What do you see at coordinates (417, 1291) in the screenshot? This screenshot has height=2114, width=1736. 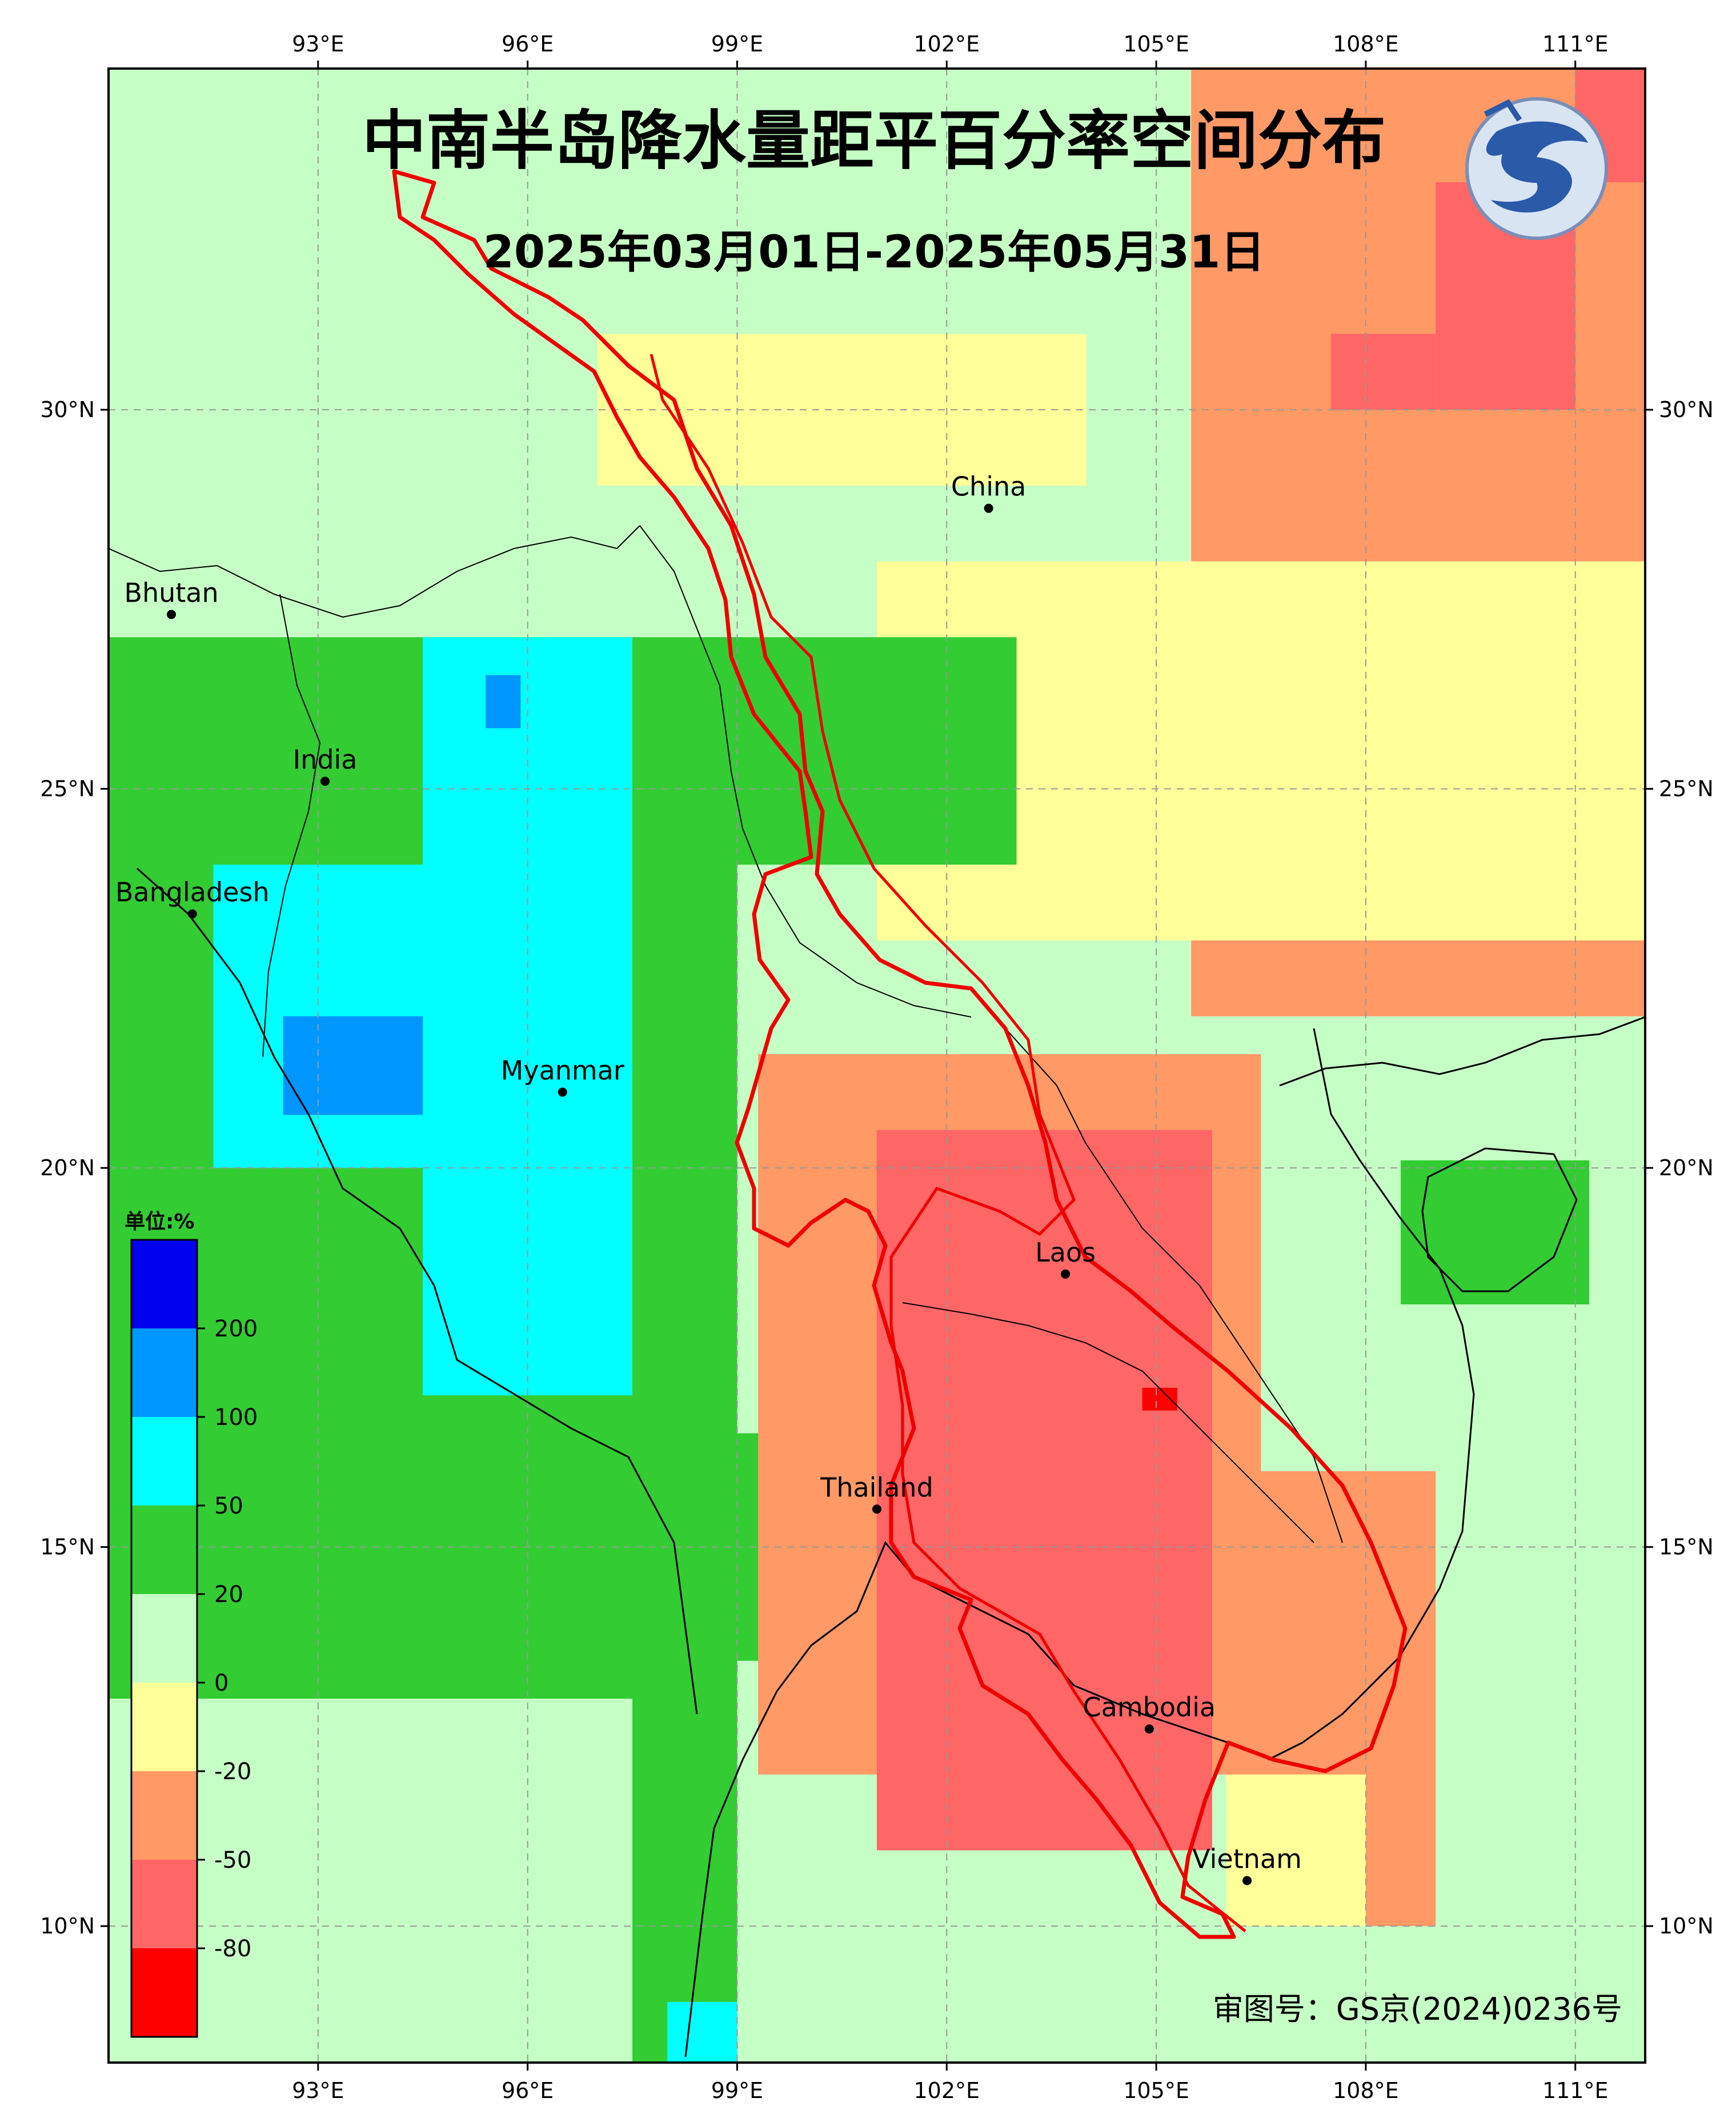 I see `myanmar-coastline` at bounding box center [417, 1291].